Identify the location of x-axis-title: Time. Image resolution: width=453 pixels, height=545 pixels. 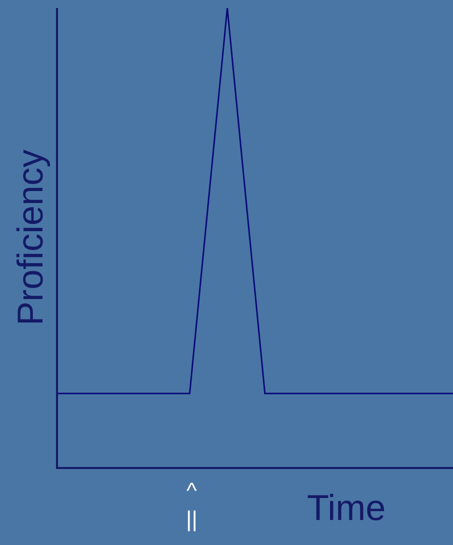
(346, 507).